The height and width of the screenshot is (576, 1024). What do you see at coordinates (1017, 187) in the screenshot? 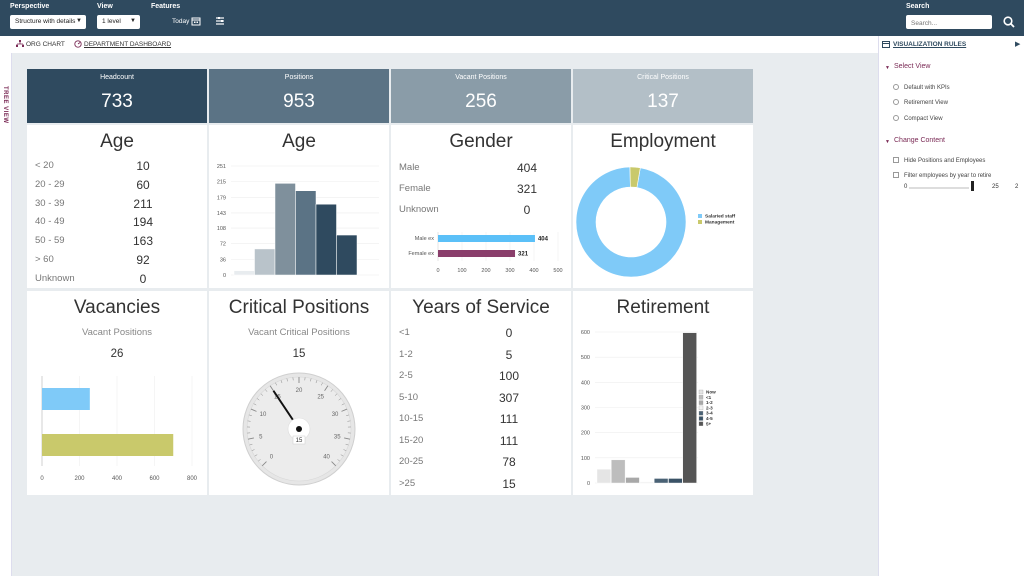
I see `slider-value: 2` at bounding box center [1017, 187].